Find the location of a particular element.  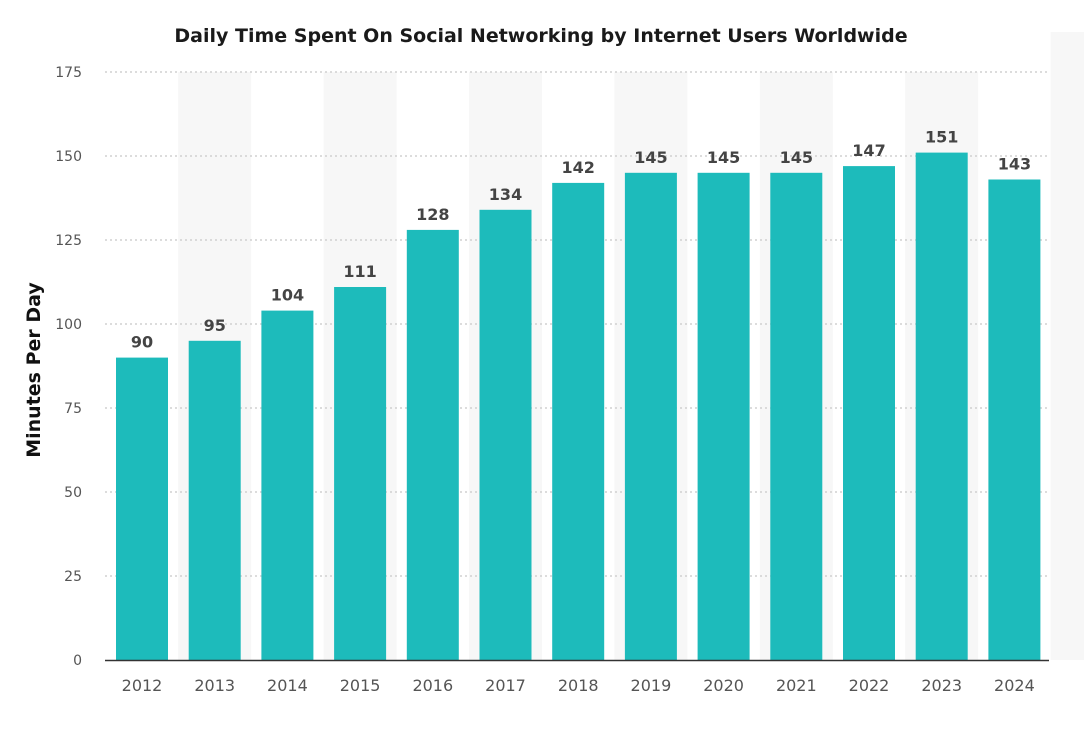

data-label-2023: 151 is located at coordinates (941, 137).